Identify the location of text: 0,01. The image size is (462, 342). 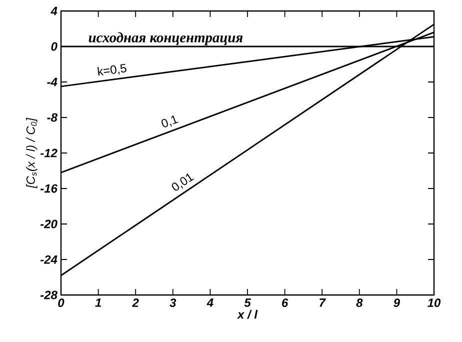
(183, 182).